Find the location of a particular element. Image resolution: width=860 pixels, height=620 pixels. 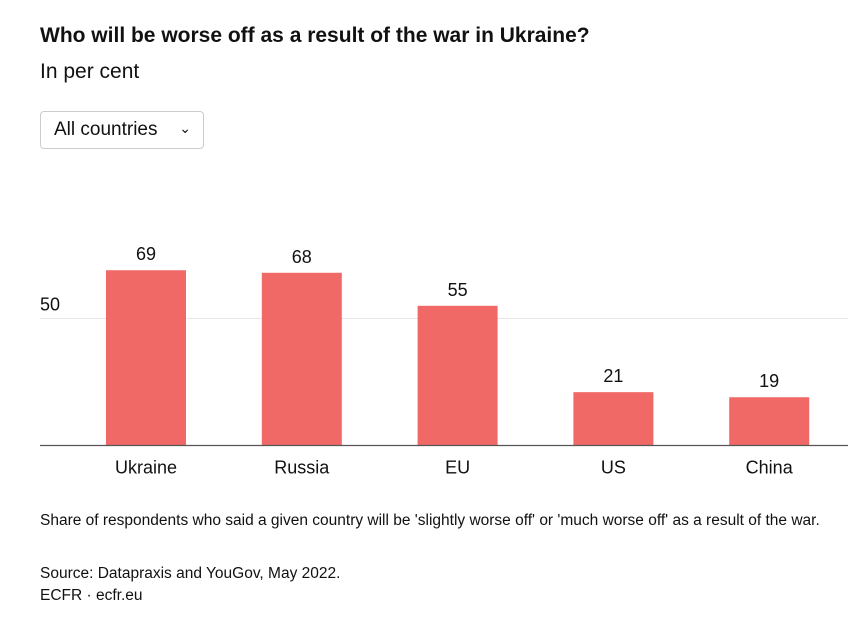

bar-ukraine is located at coordinates (146, 358).